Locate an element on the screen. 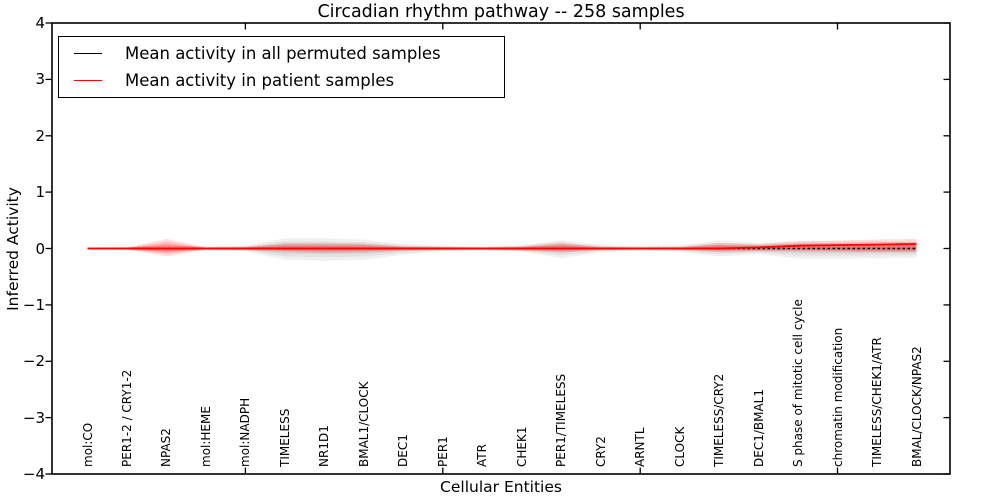  y-tick-label: 0 is located at coordinates (40, 248).